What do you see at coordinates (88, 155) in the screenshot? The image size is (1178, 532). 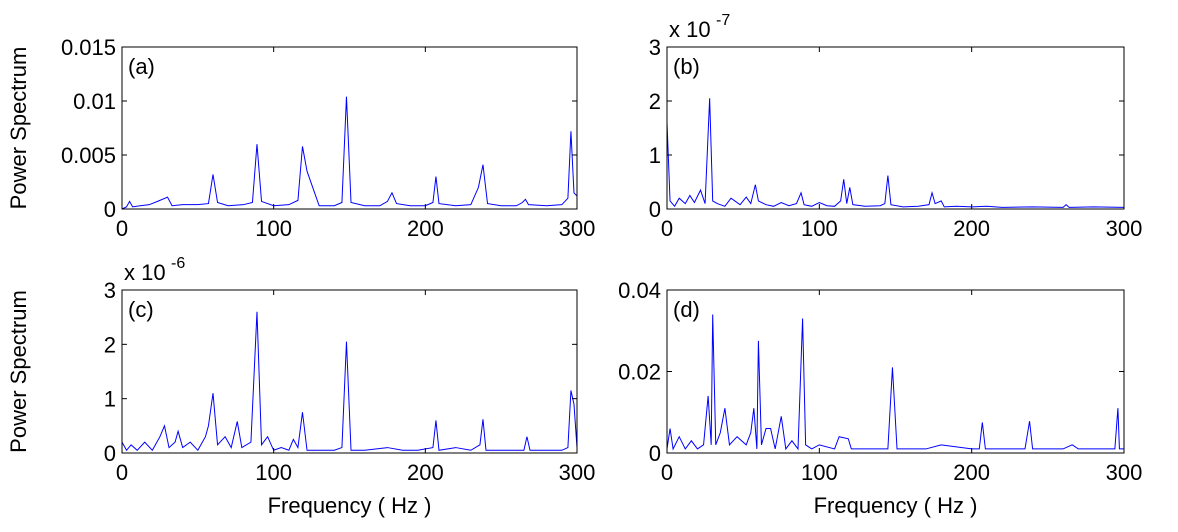 I see `y-tick-label: 0.005` at bounding box center [88, 155].